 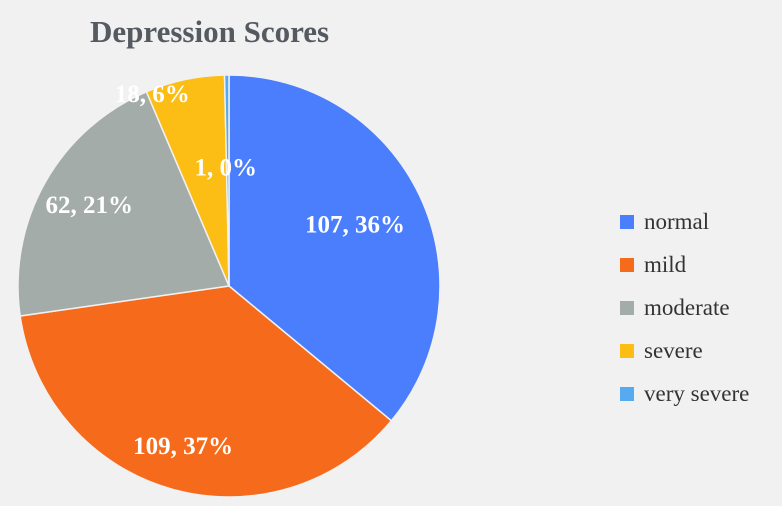 What do you see at coordinates (673, 350) in the screenshot?
I see `legend-label-severe: severe` at bounding box center [673, 350].